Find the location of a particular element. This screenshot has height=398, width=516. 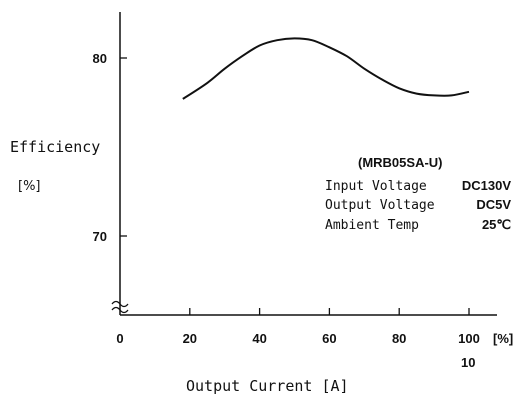

y-tick-group: 70 80 is located at coordinates (110, 147).